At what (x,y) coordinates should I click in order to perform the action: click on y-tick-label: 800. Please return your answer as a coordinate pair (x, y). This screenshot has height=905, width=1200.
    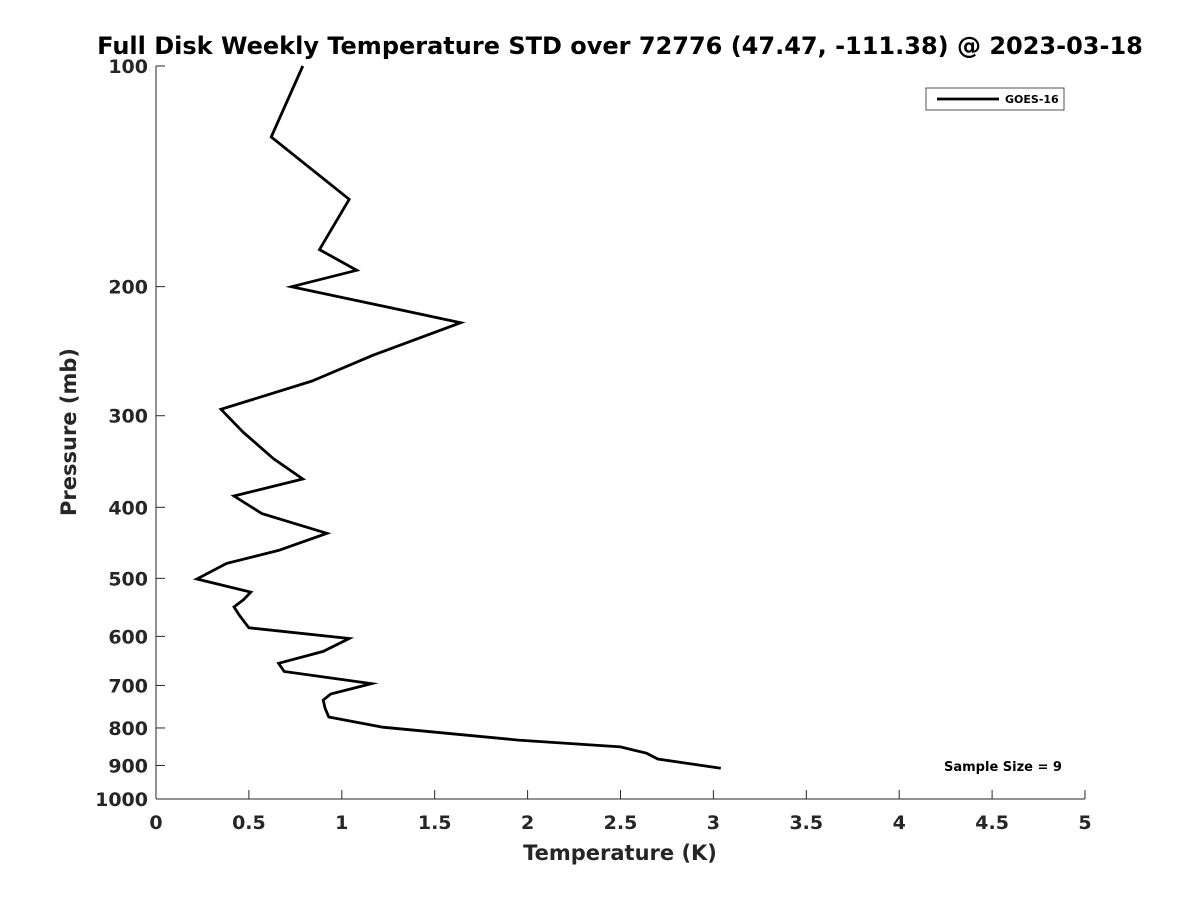
    Looking at the image, I should click on (128, 729).